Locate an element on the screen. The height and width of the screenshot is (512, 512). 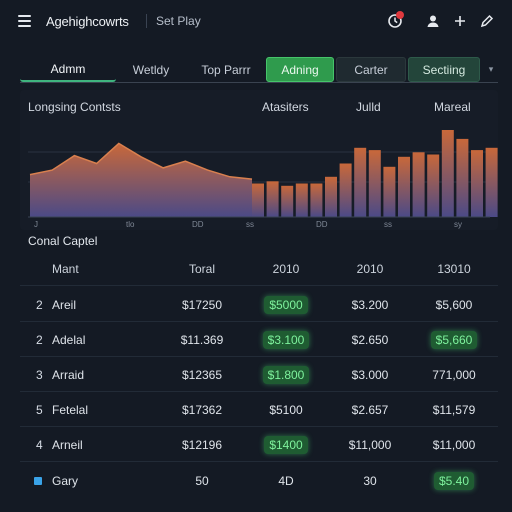
section-title: Conal Captel is located at coordinates (63, 241).